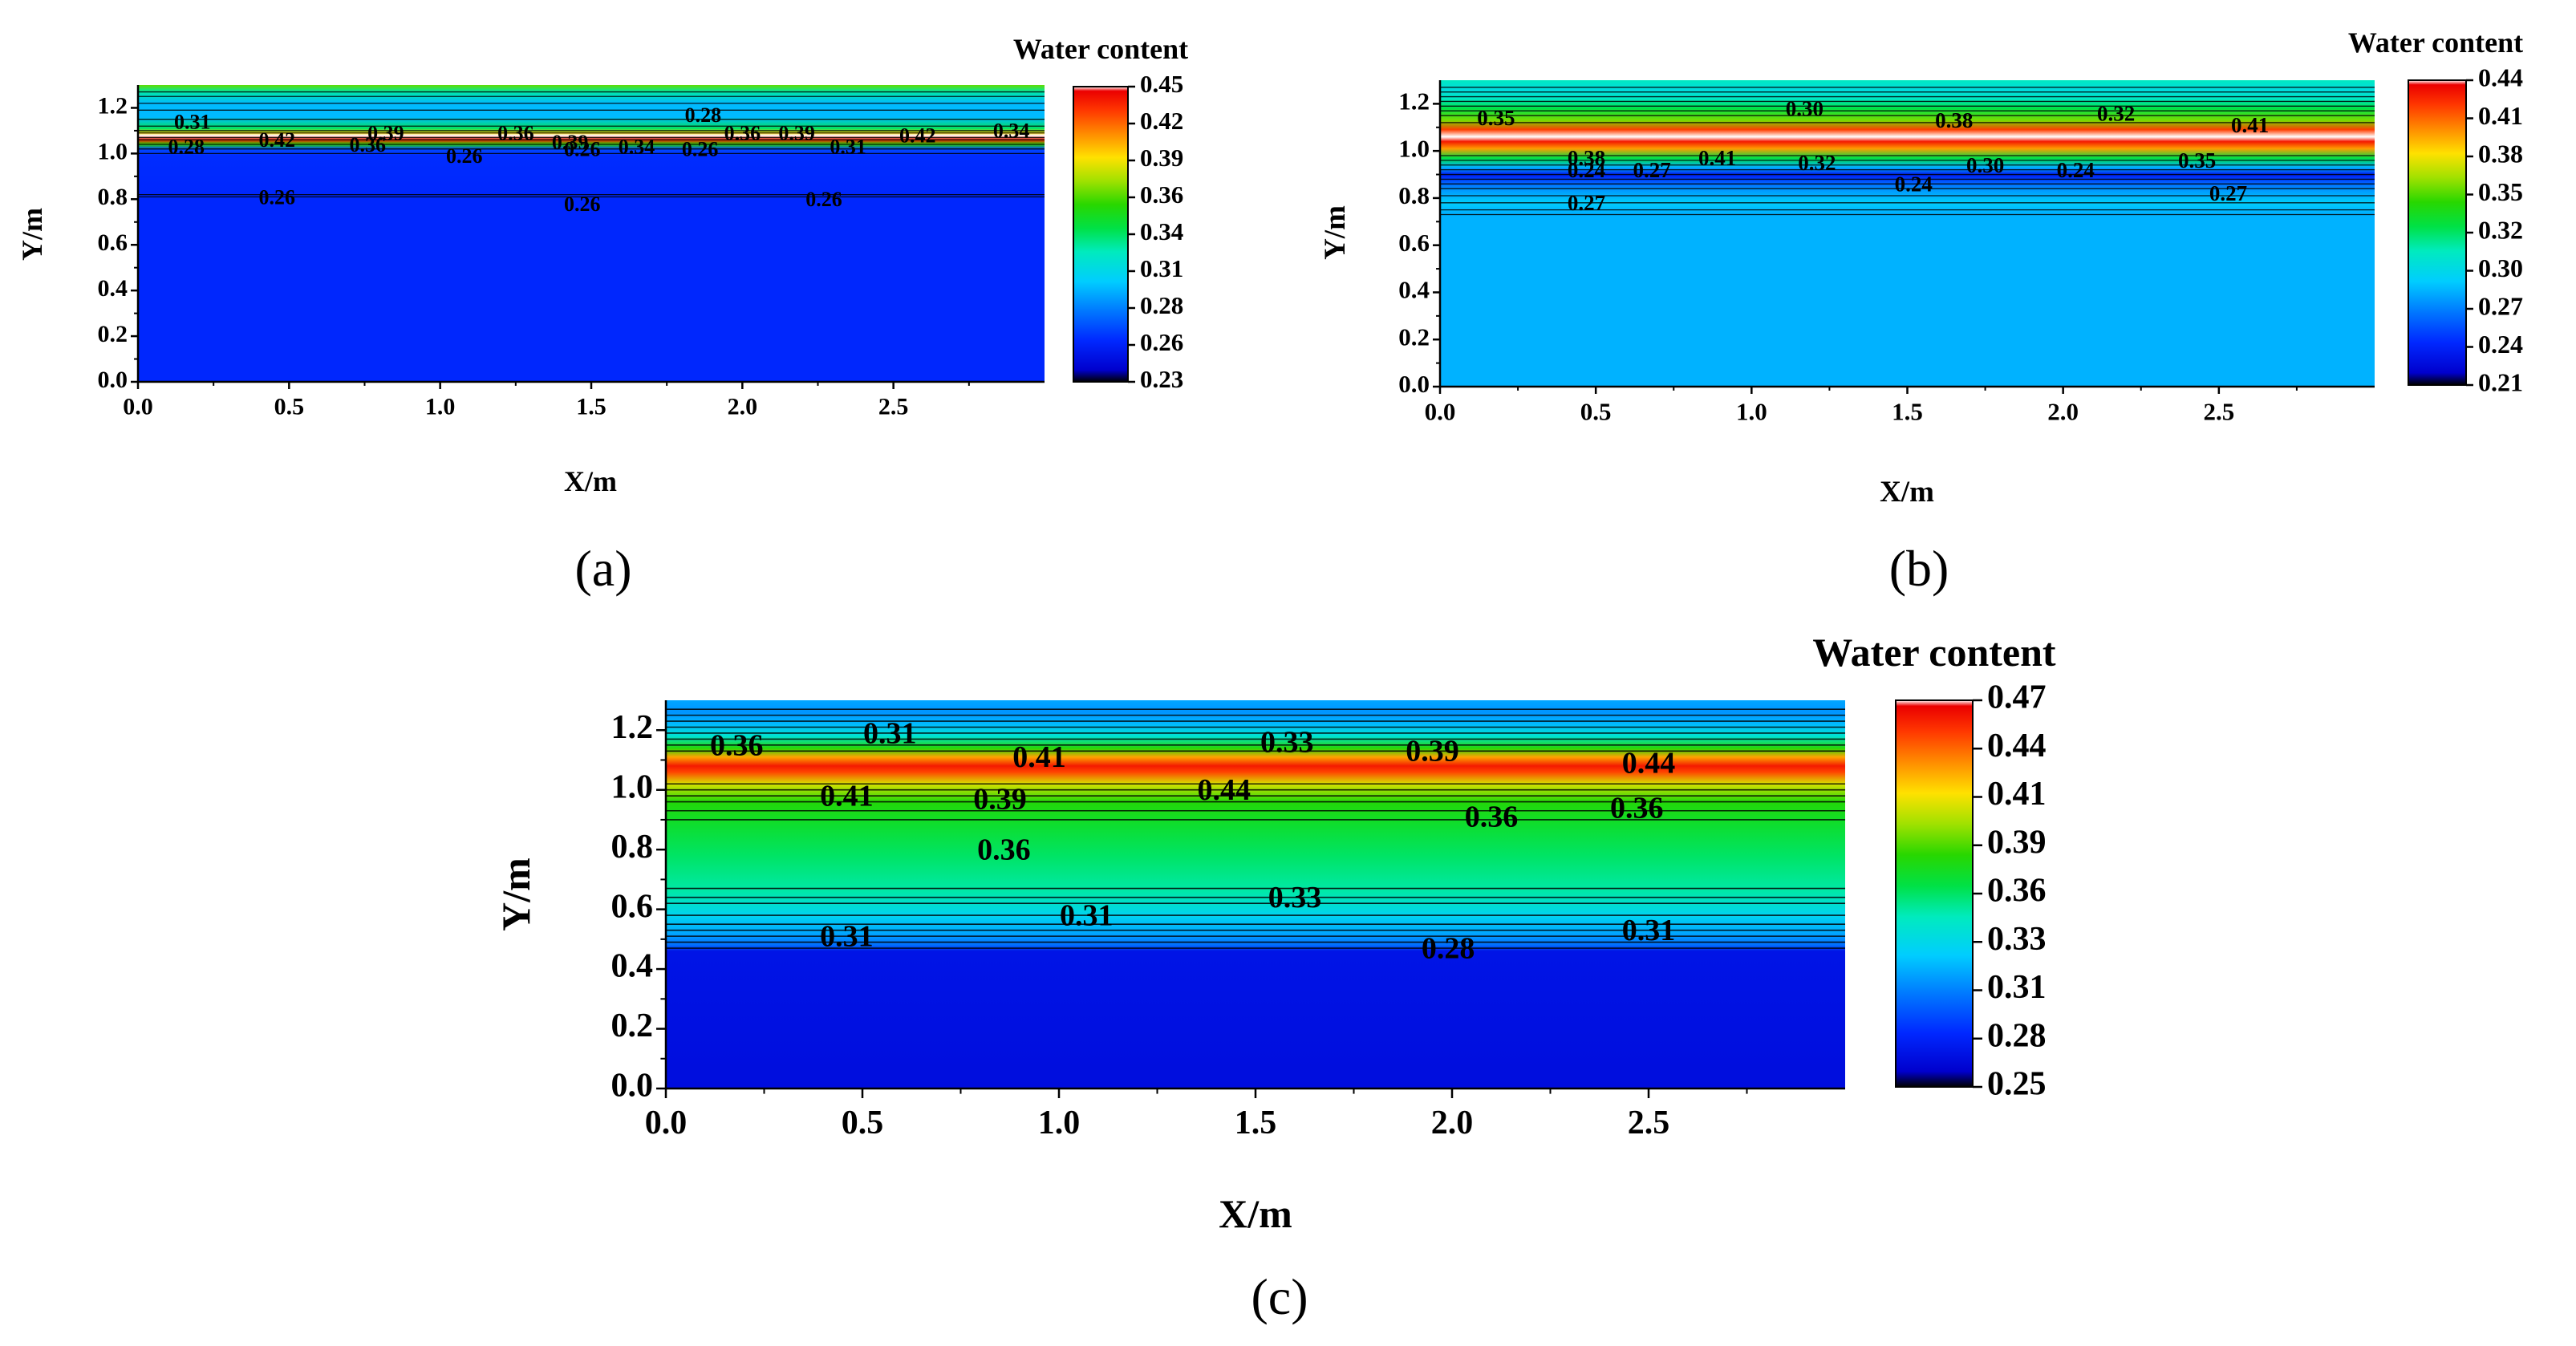 This screenshot has width=2576, height=1346. What do you see at coordinates (1919, 568) in the screenshot?
I see `panel-caption-b: (b)` at bounding box center [1919, 568].